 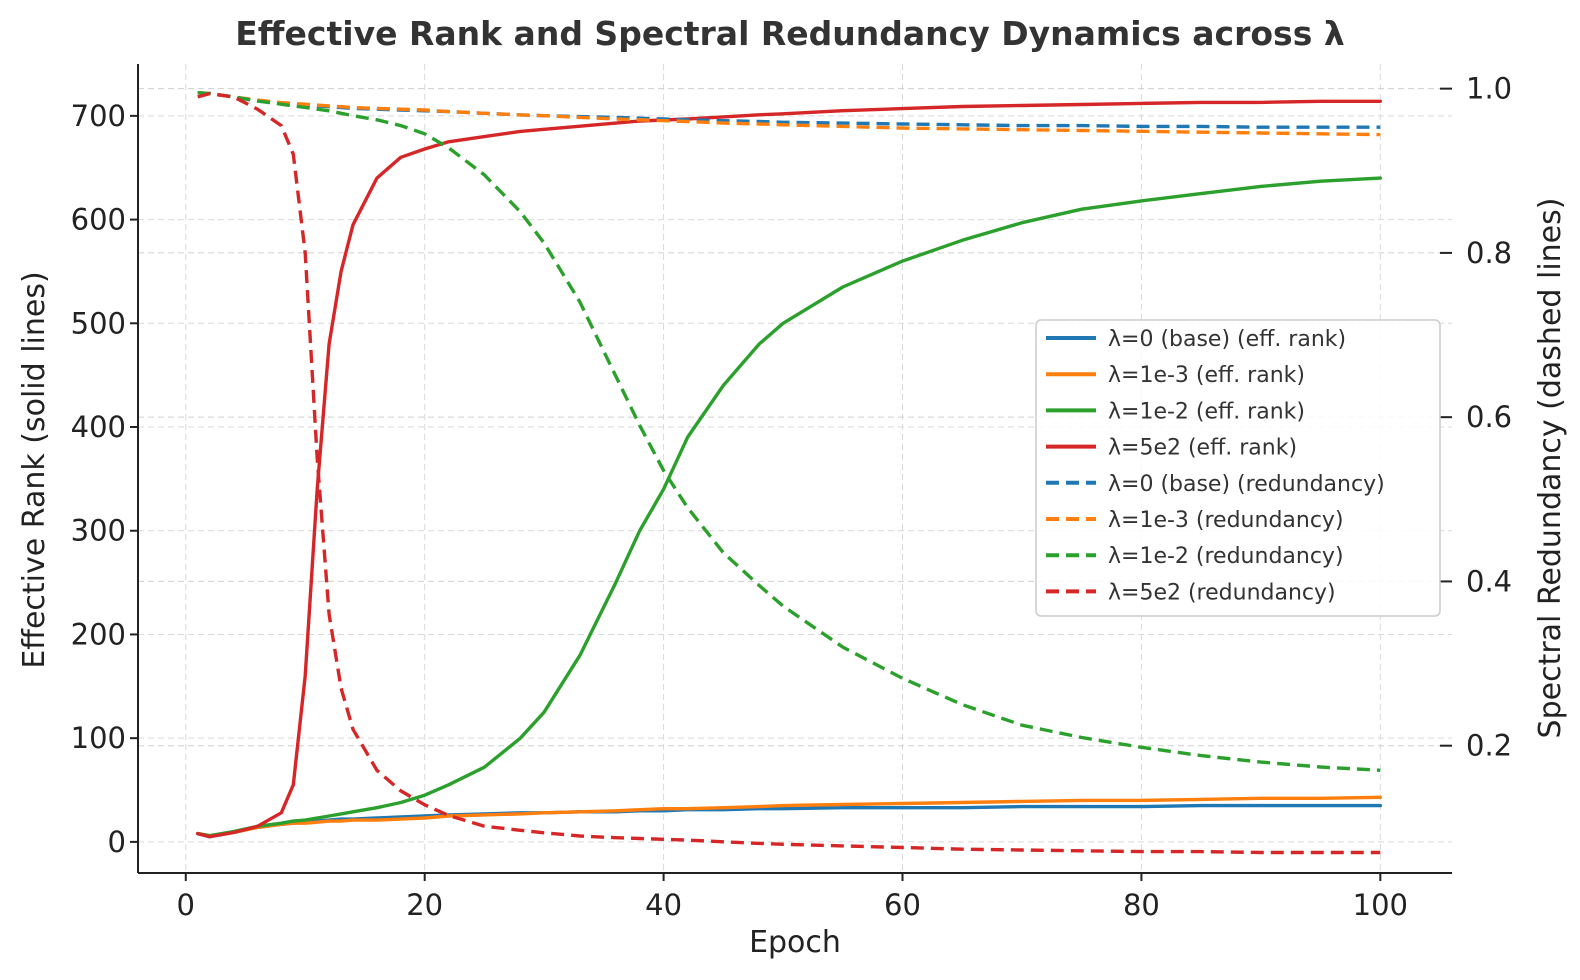 What do you see at coordinates (117, 842) in the screenshot?
I see `y-left-tick-label: 0` at bounding box center [117, 842].